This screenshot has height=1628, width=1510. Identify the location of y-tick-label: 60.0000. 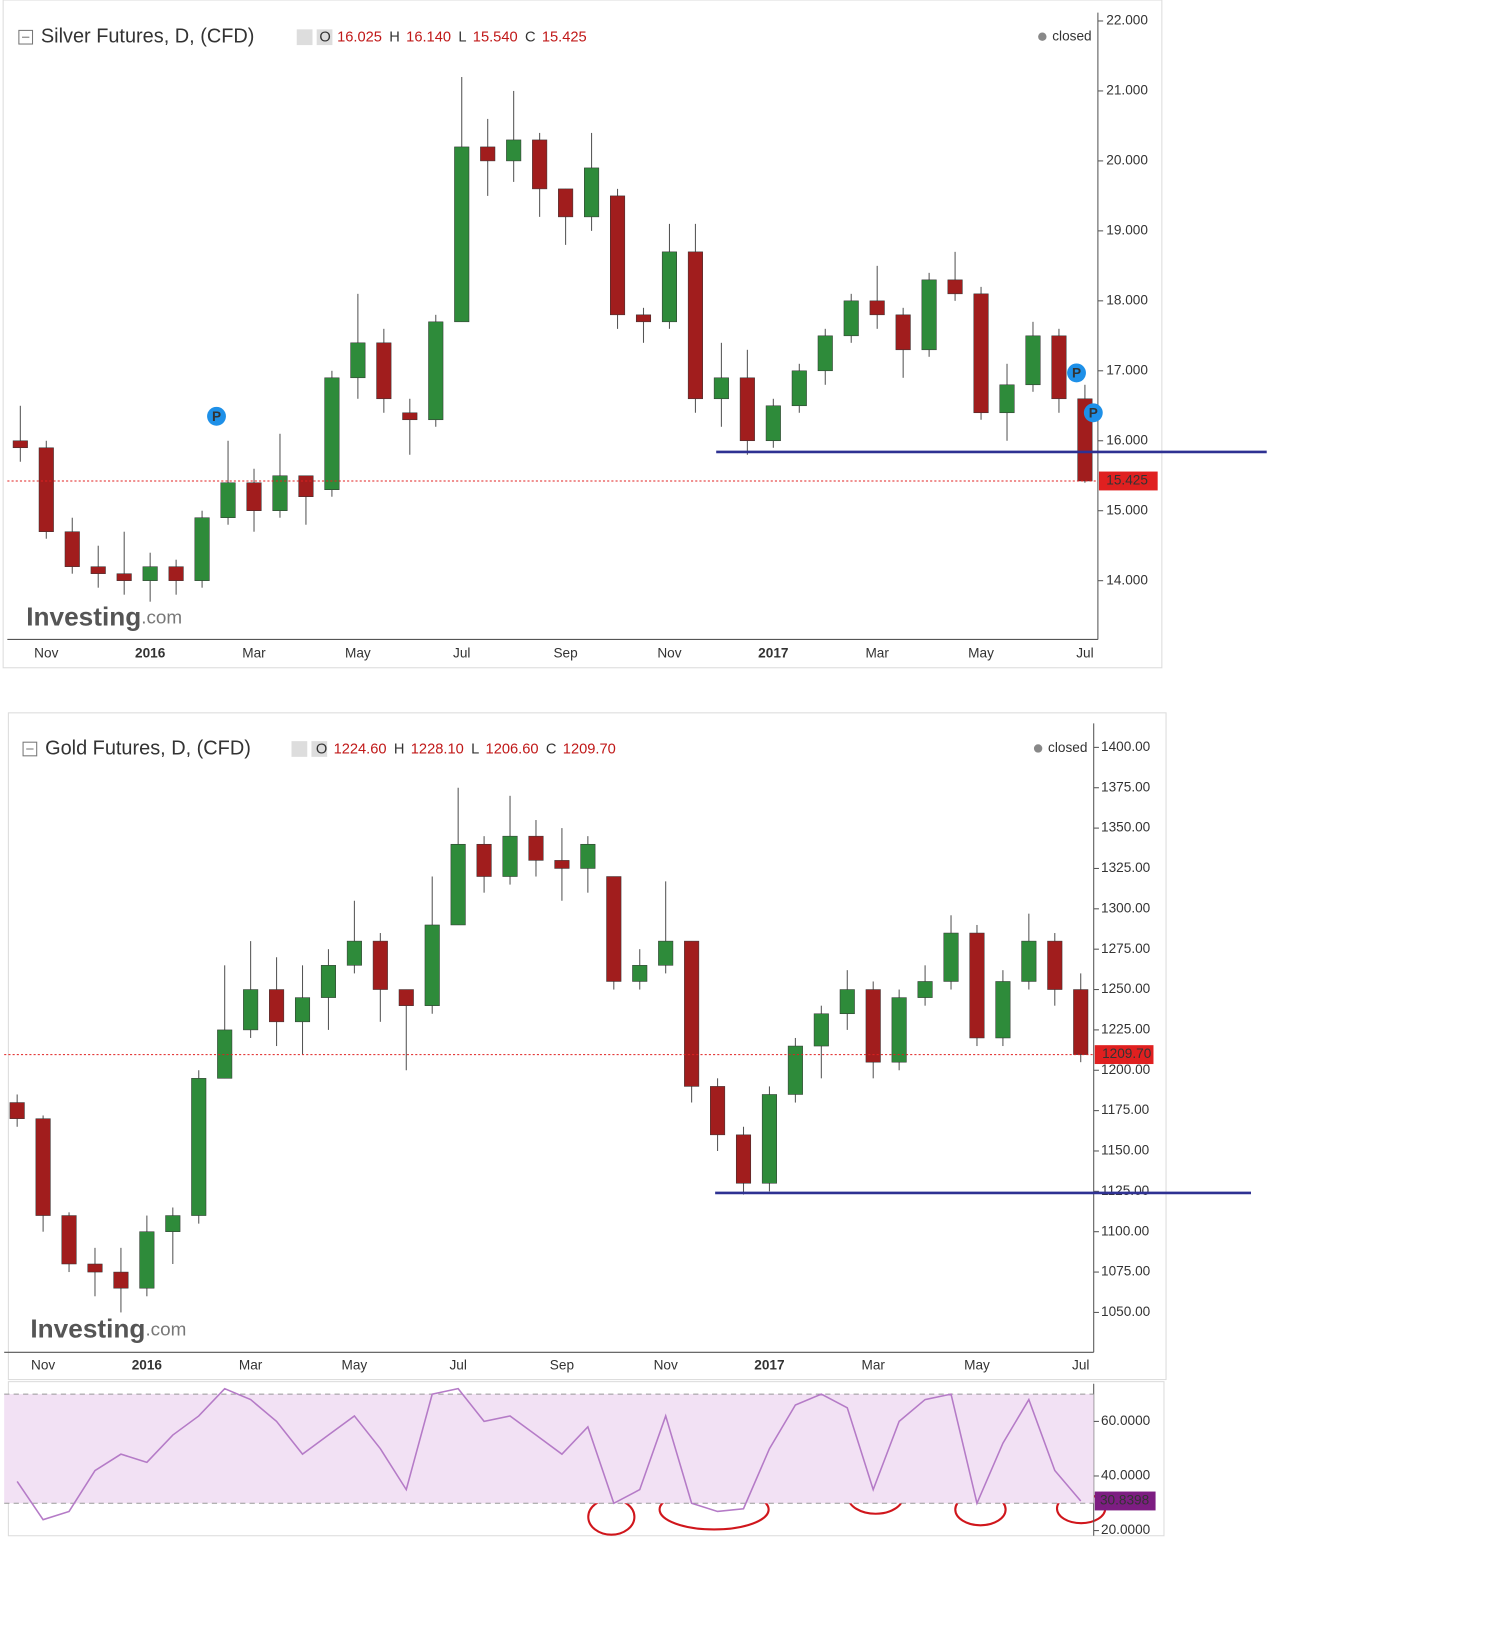
(1126, 1420).